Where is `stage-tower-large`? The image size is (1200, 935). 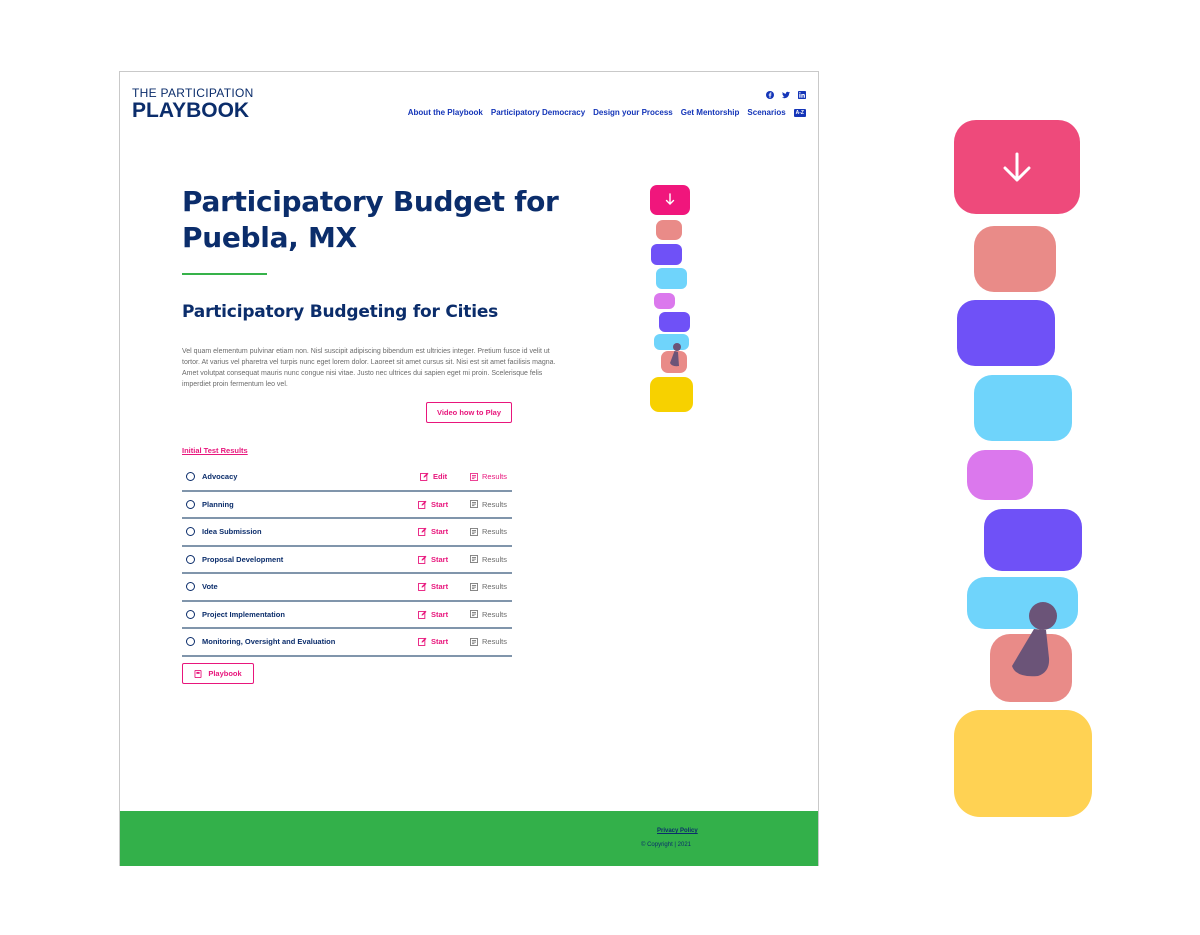 stage-tower-large is located at coordinates (1023, 468).